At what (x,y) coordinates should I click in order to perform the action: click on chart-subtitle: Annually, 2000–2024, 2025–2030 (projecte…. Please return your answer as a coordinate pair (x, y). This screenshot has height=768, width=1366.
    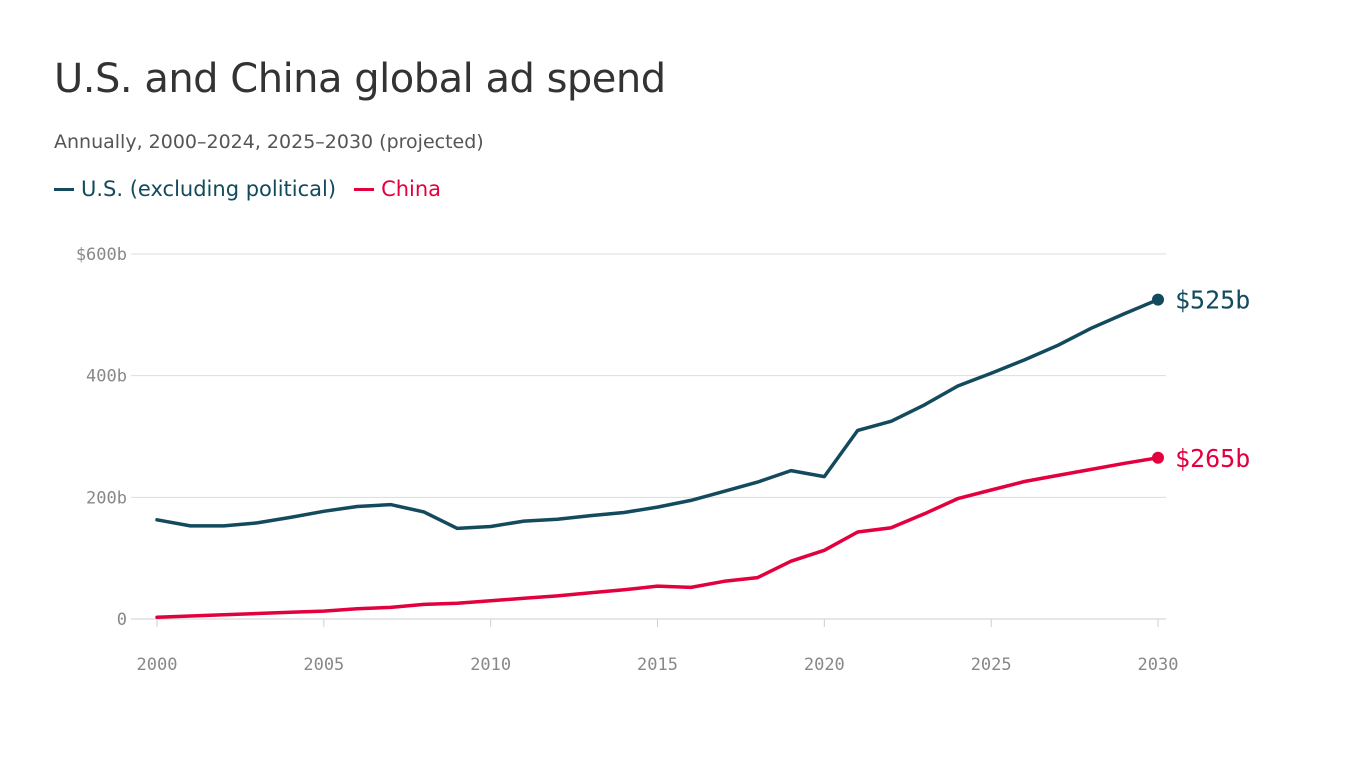
    Looking at the image, I should click on (269, 142).